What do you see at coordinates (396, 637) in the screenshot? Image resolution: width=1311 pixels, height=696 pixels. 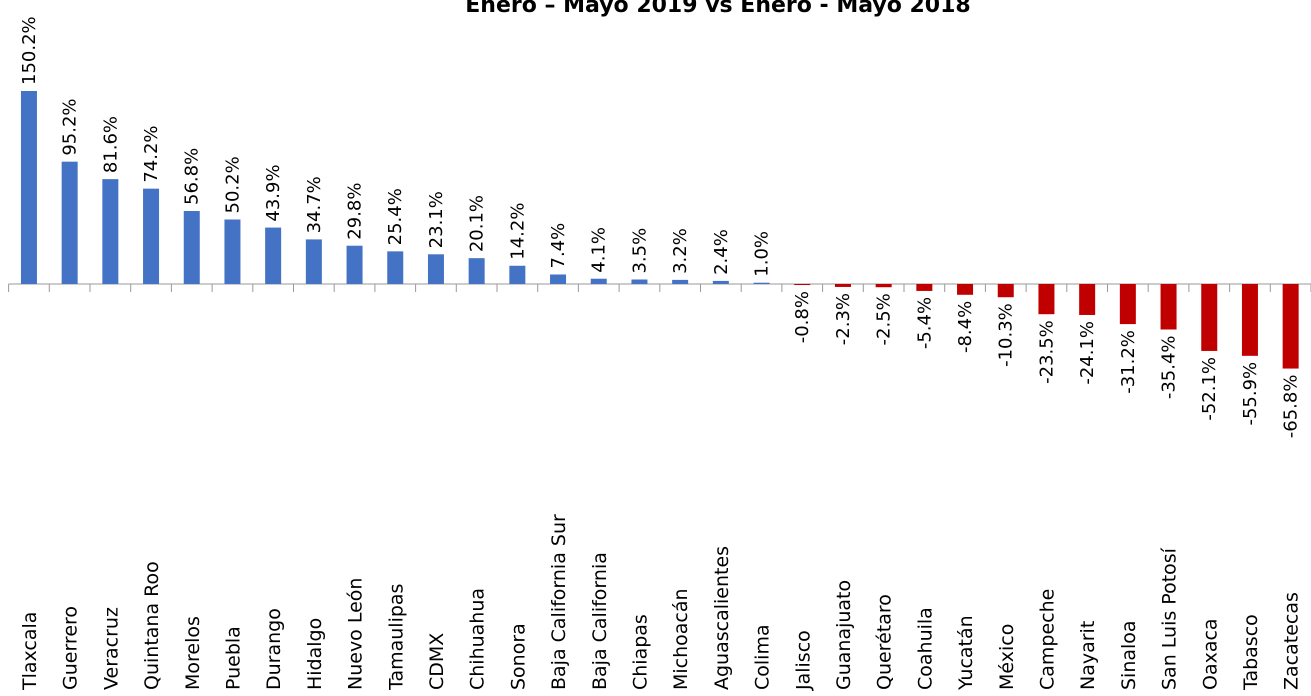 I see `x-tick-label: Tamaulipas` at bounding box center [396, 637].